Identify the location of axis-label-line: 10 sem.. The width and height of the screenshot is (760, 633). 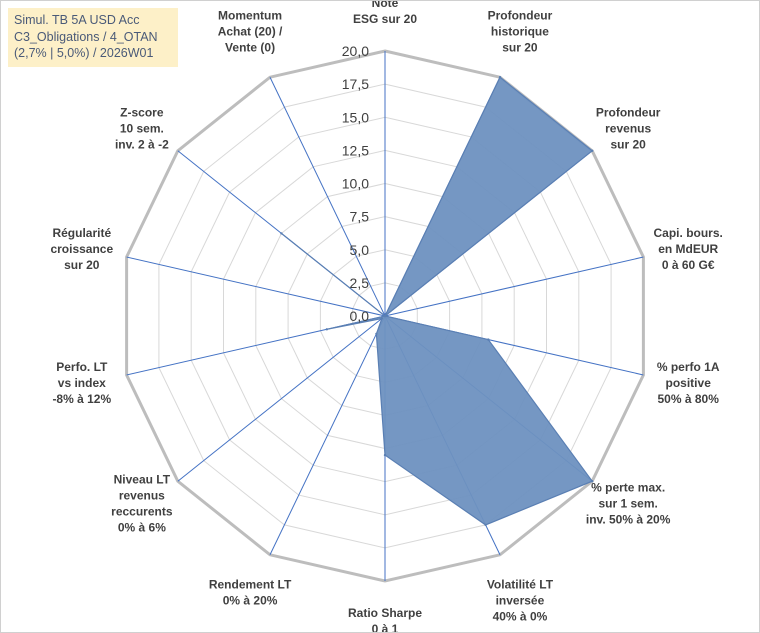
(142, 128).